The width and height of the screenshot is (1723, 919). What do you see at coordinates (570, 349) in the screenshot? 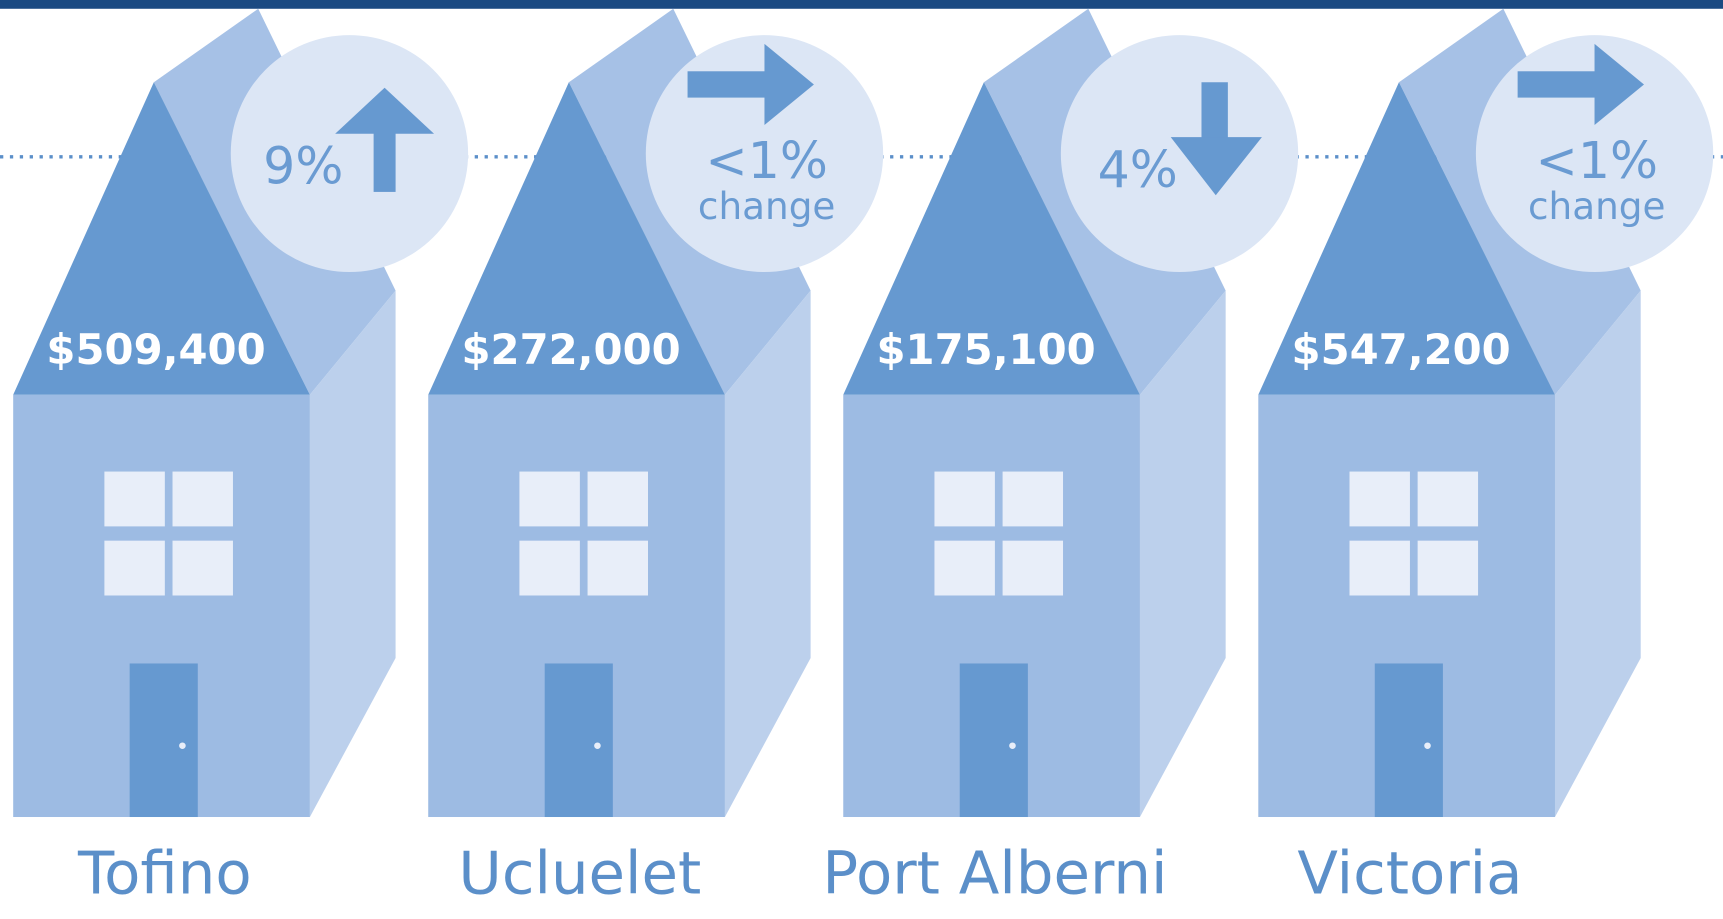
I see `price: $272,000` at bounding box center [570, 349].